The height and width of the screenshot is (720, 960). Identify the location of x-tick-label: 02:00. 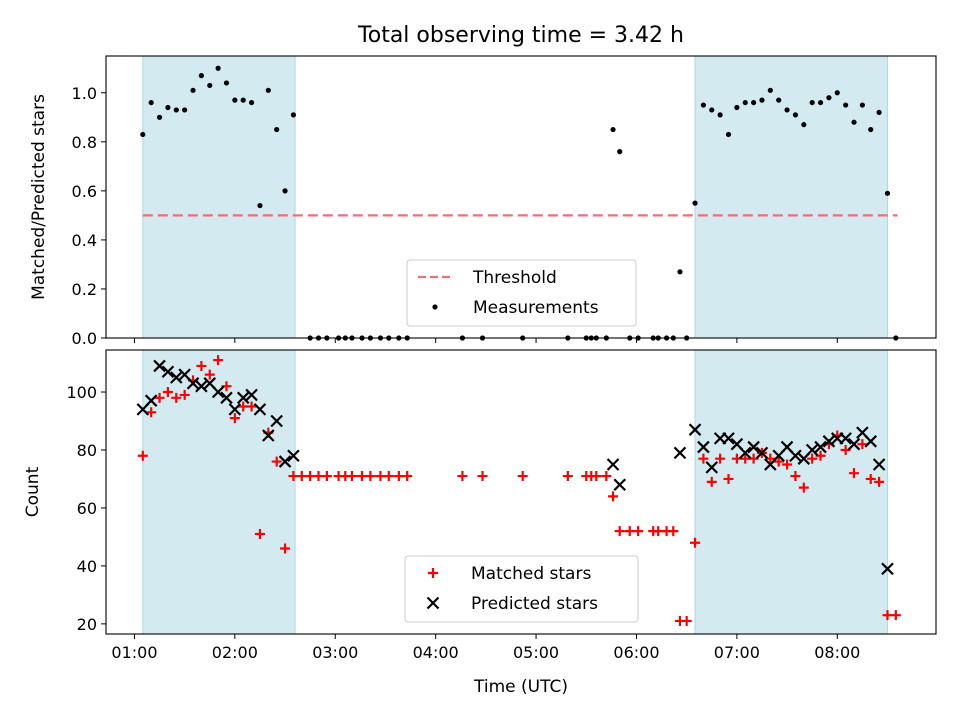
(235, 652).